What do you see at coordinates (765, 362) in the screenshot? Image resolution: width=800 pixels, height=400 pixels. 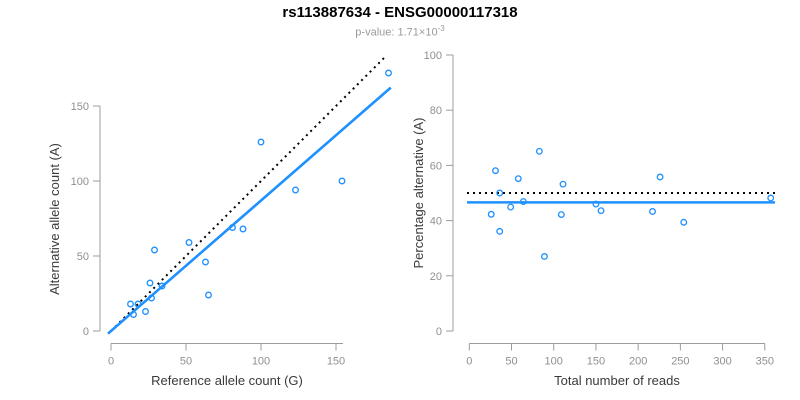 I see `x-tick-label-right: 350` at bounding box center [765, 362].